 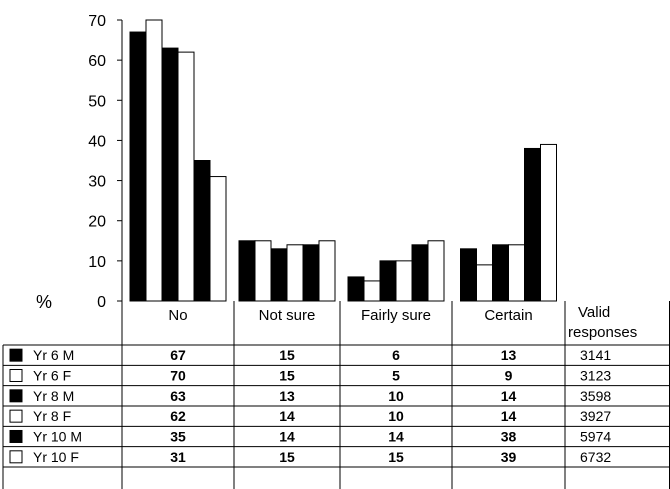 I want to click on y-axis-label: %, so click(x=44, y=302).